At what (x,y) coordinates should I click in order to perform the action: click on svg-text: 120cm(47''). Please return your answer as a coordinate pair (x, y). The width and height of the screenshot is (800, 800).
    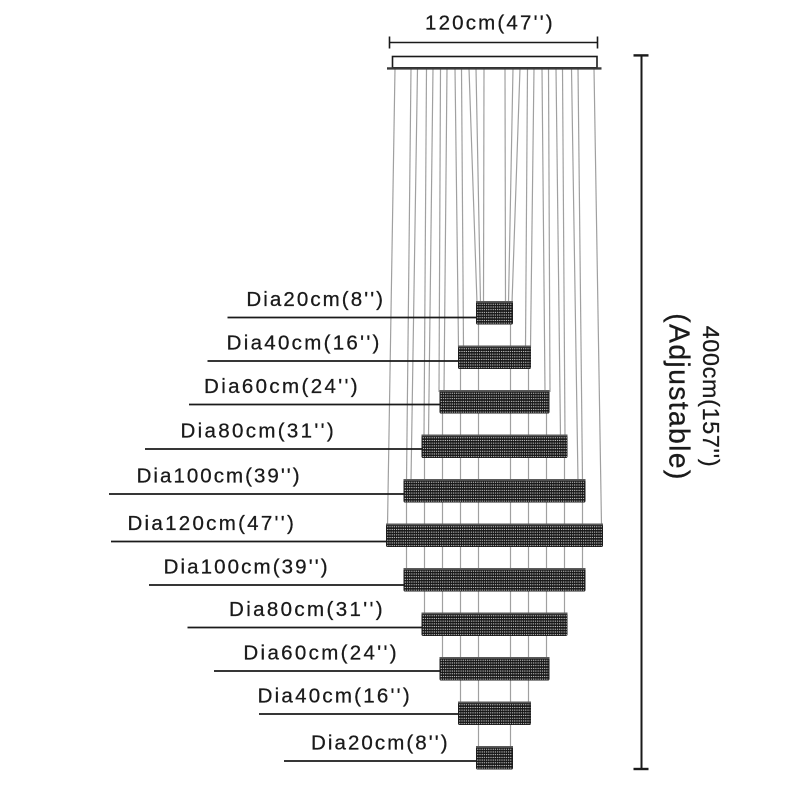
    Looking at the image, I should click on (490, 23).